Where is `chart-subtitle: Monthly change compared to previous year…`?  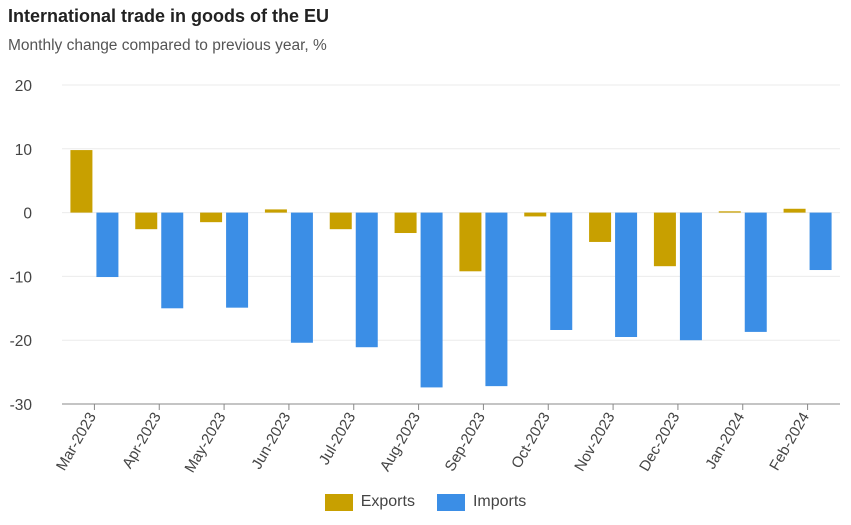
chart-subtitle: Monthly change compared to previous year… is located at coordinates (167, 45).